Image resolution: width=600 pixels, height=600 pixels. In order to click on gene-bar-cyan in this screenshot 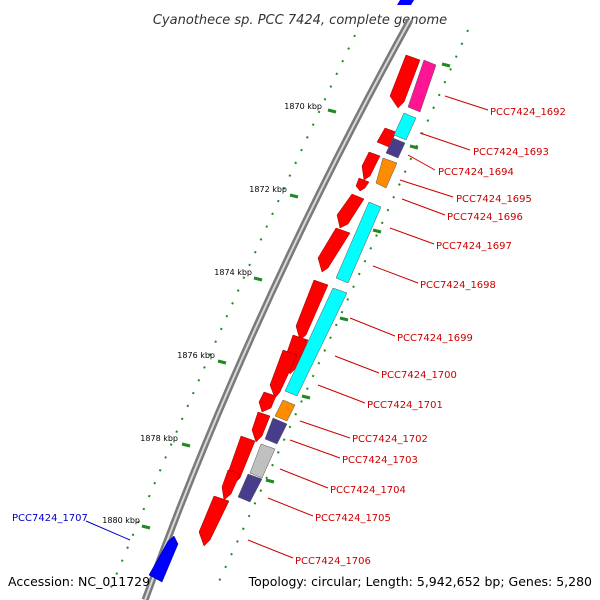, I will do `click(405, 126)`.